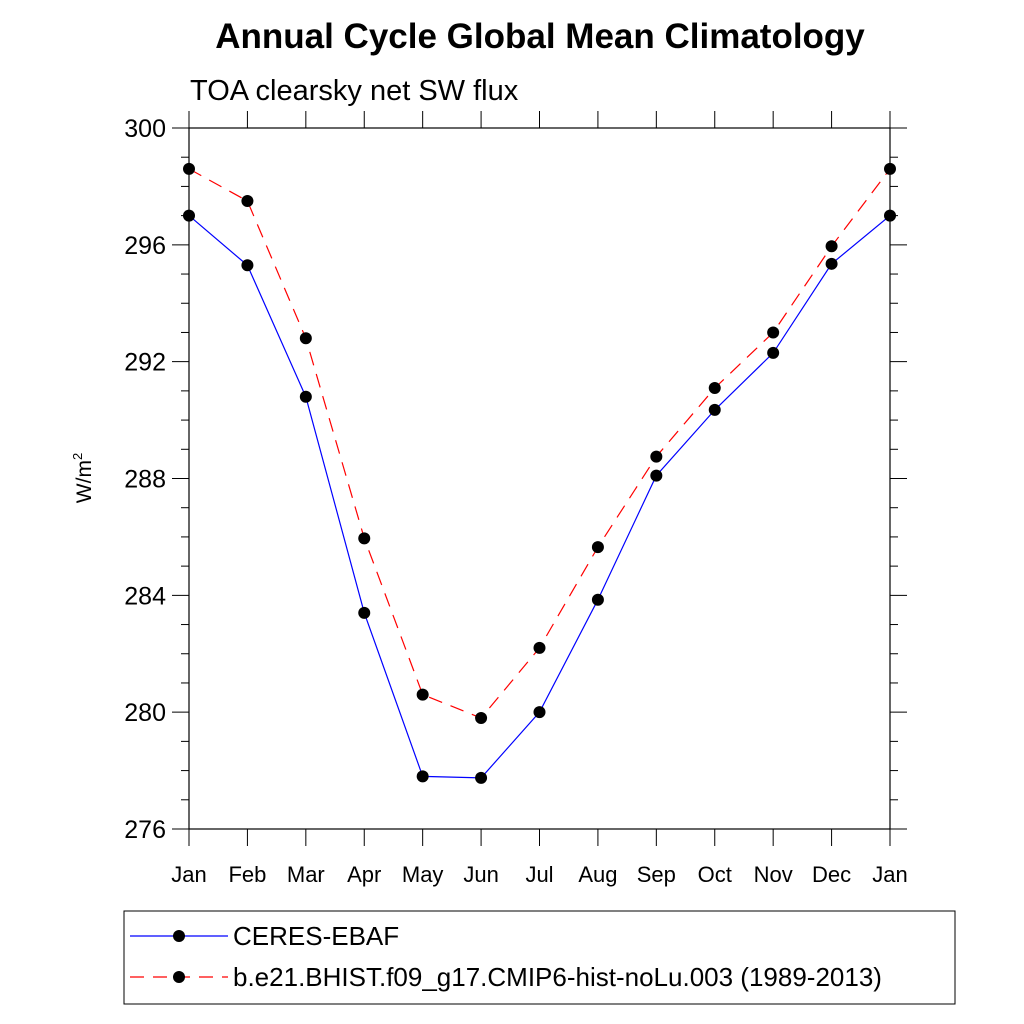 The width and height of the screenshot is (1024, 1024). Describe the element at coordinates (354, 91) in the screenshot. I see `chart-subtitle: TOA clearsky net SW flux` at that location.